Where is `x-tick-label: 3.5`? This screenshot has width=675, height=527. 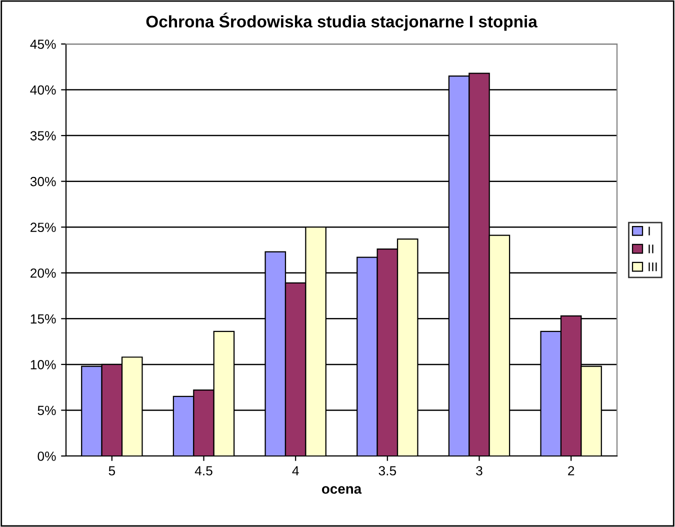
x-tick-label: 3.5 is located at coordinates (387, 471).